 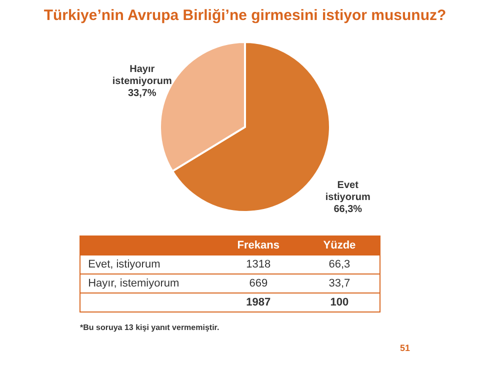 What do you see at coordinates (258, 264) in the screenshot?
I see `text: 1318` at bounding box center [258, 264].